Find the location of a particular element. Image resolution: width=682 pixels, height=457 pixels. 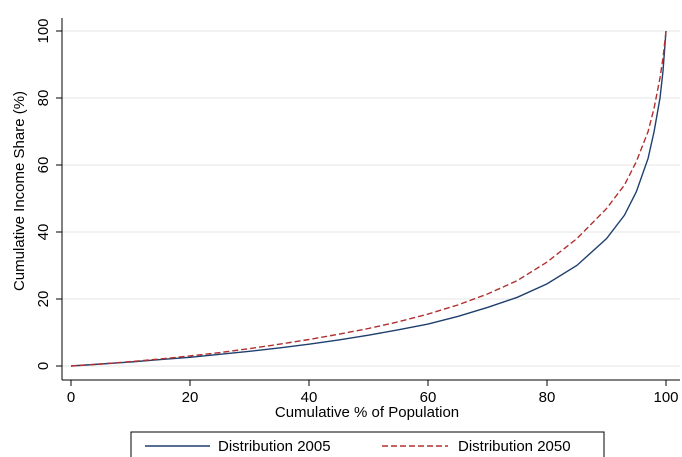

x-tick-label-20: 20 is located at coordinates (190, 397).